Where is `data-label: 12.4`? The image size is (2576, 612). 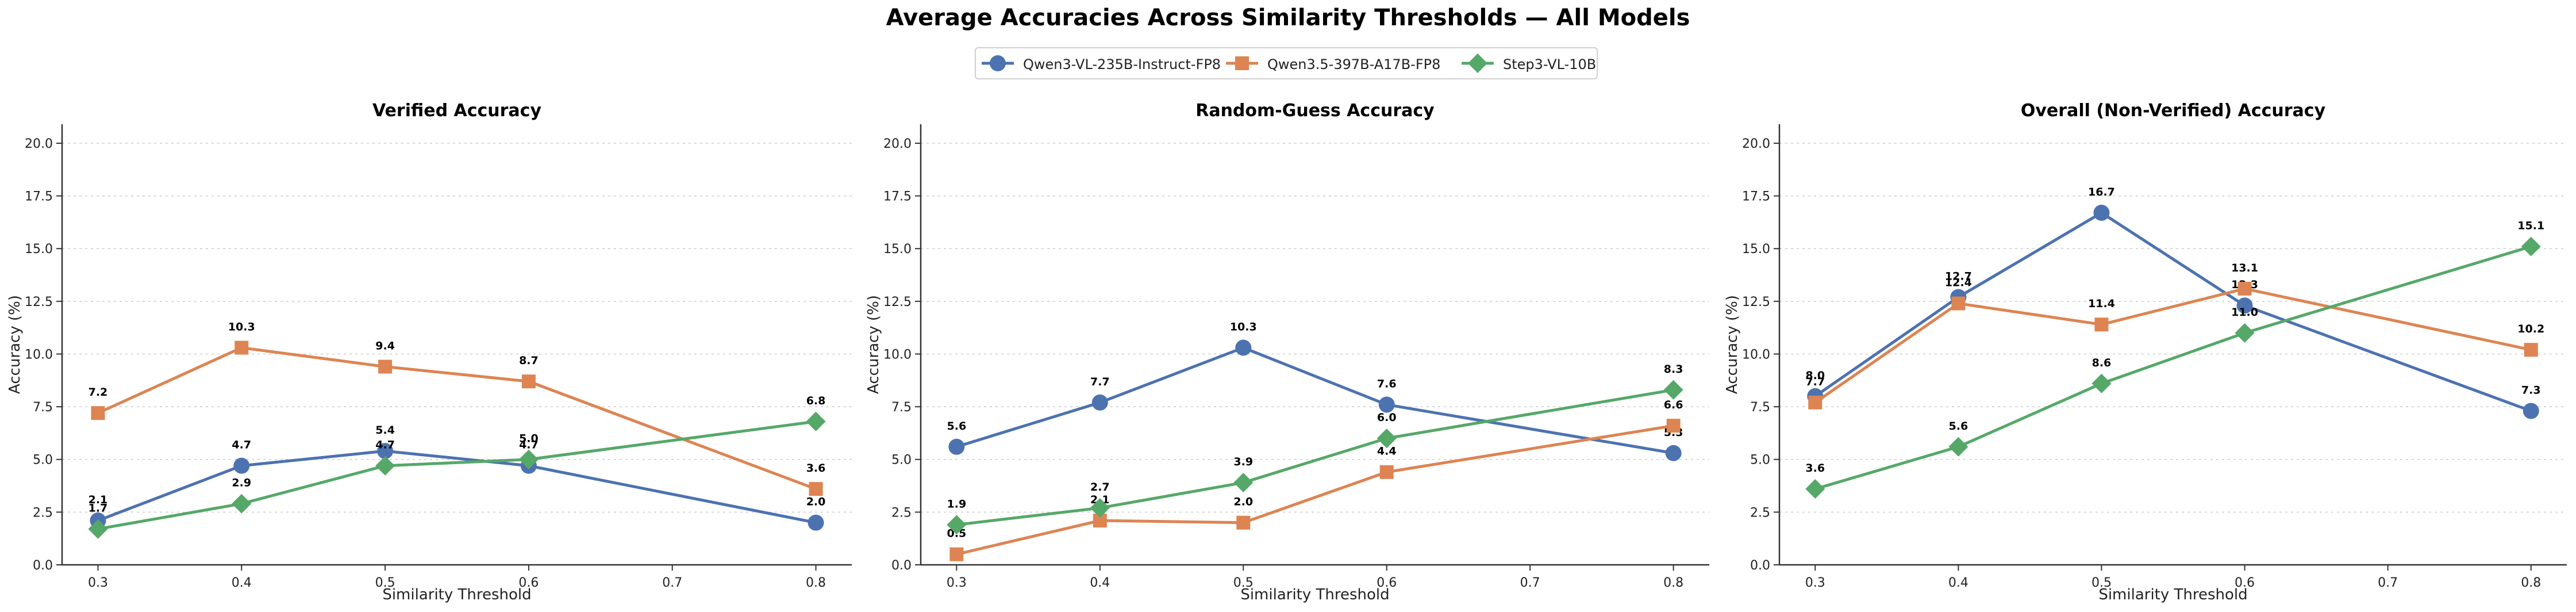 data-label: 12.4 is located at coordinates (1958, 283).